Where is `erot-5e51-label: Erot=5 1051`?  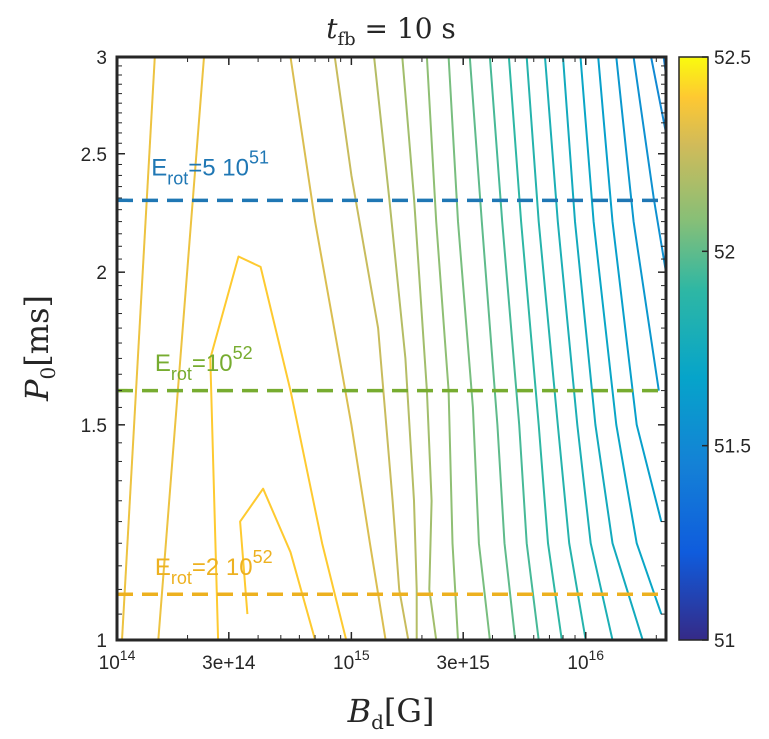 erot-5e51-label: Erot=5 1051 is located at coordinates (210, 167).